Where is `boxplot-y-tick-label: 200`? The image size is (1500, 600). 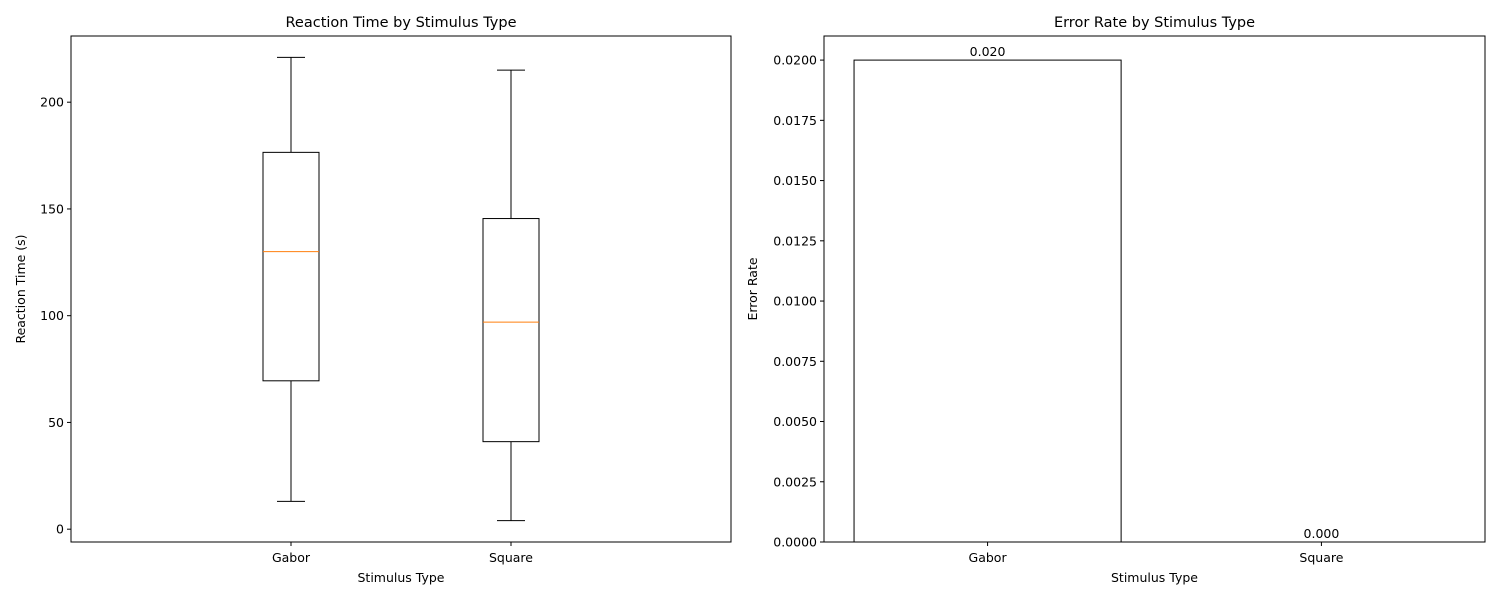 boxplot-y-tick-label: 200 is located at coordinates (52, 102).